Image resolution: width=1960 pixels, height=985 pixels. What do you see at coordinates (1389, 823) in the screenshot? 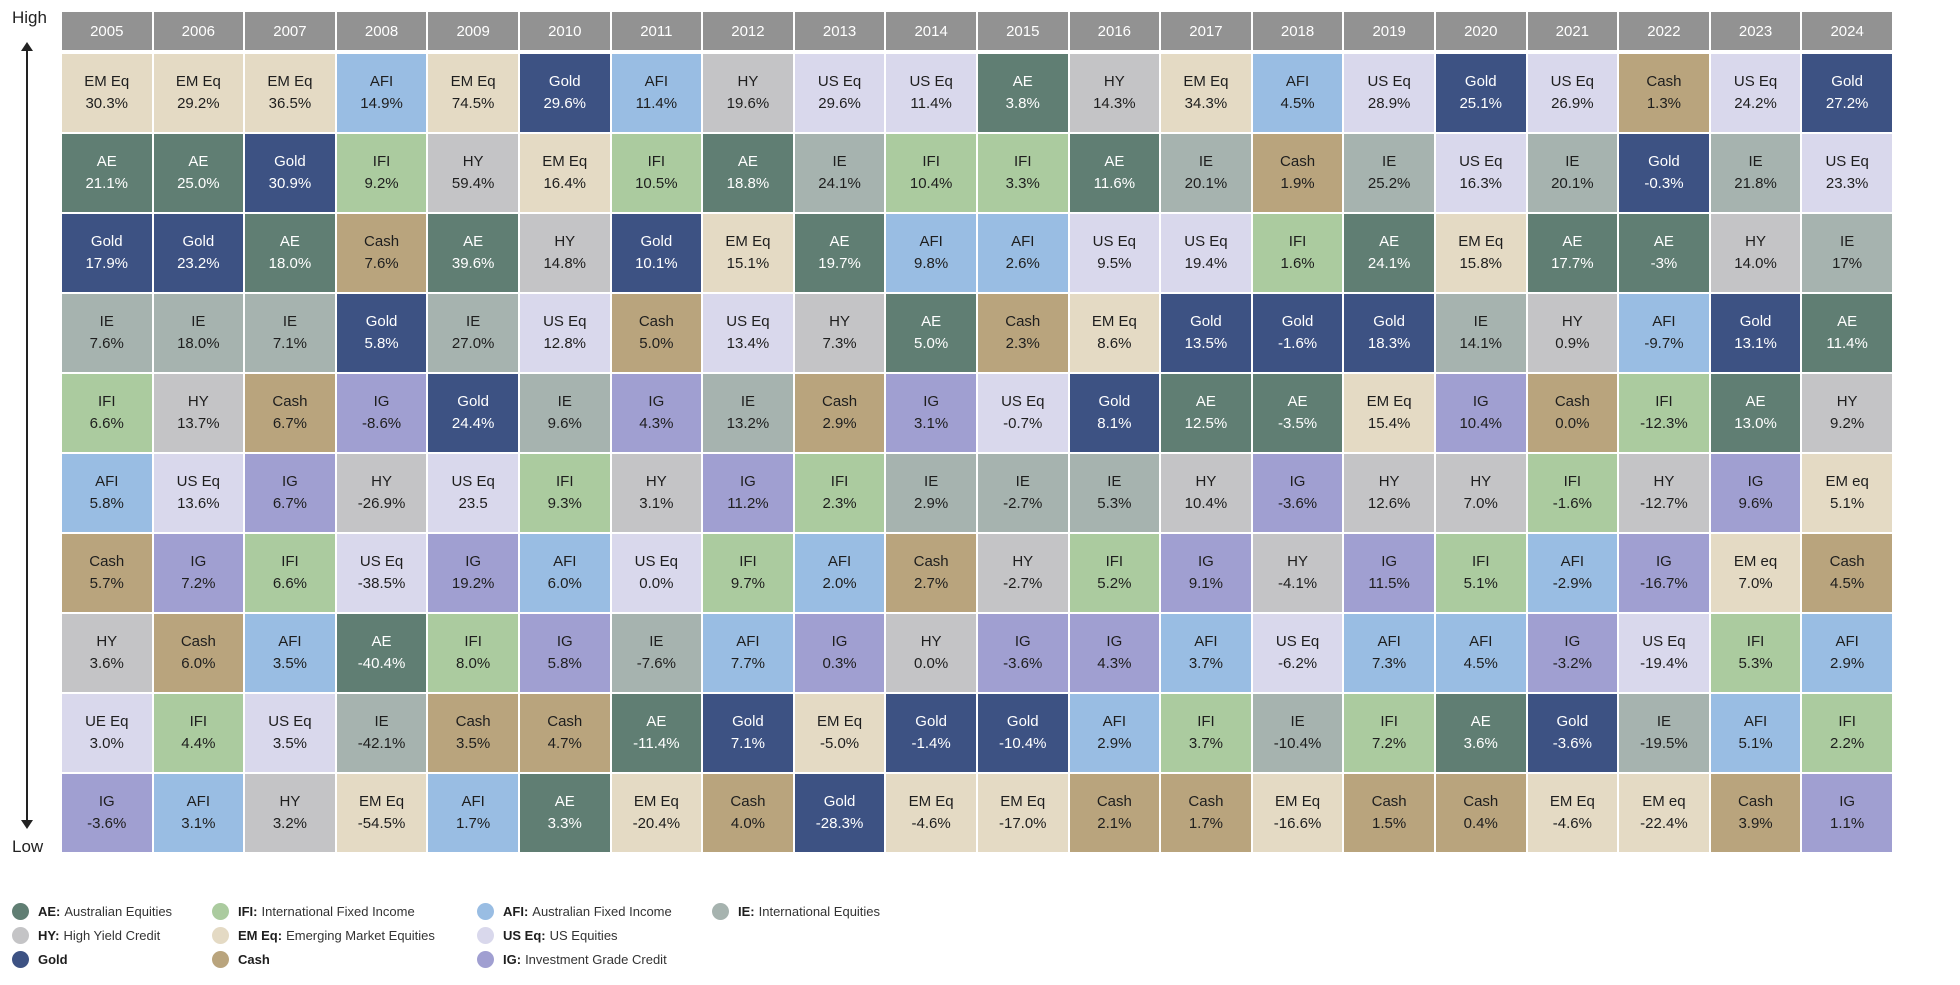
I see `return-value: 1.5%` at bounding box center [1389, 823].